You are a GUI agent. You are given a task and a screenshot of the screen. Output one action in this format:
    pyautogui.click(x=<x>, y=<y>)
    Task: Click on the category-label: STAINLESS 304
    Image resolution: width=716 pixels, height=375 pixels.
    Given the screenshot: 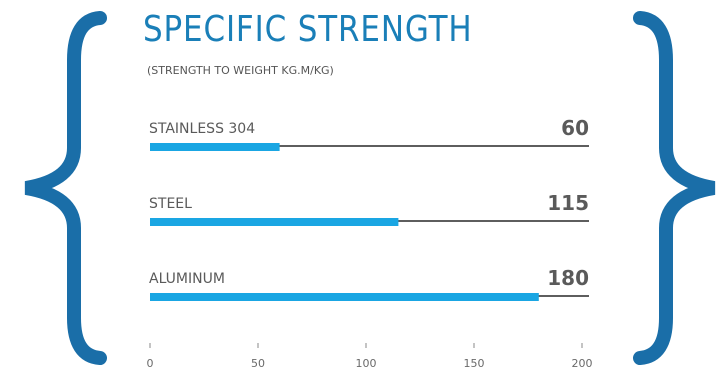 What is the action you would take?
    pyautogui.click(x=202, y=129)
    